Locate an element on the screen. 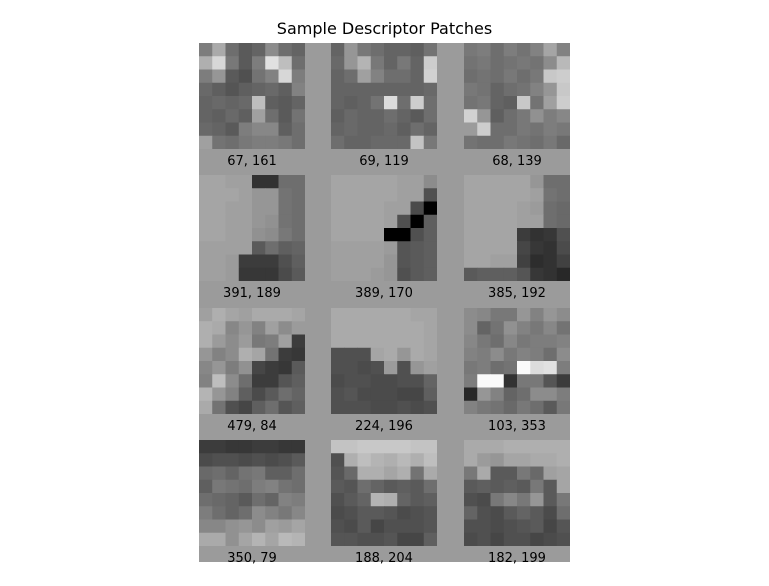  patch-coordinate-label: 68, 139 is located at coordinates (517, 161).